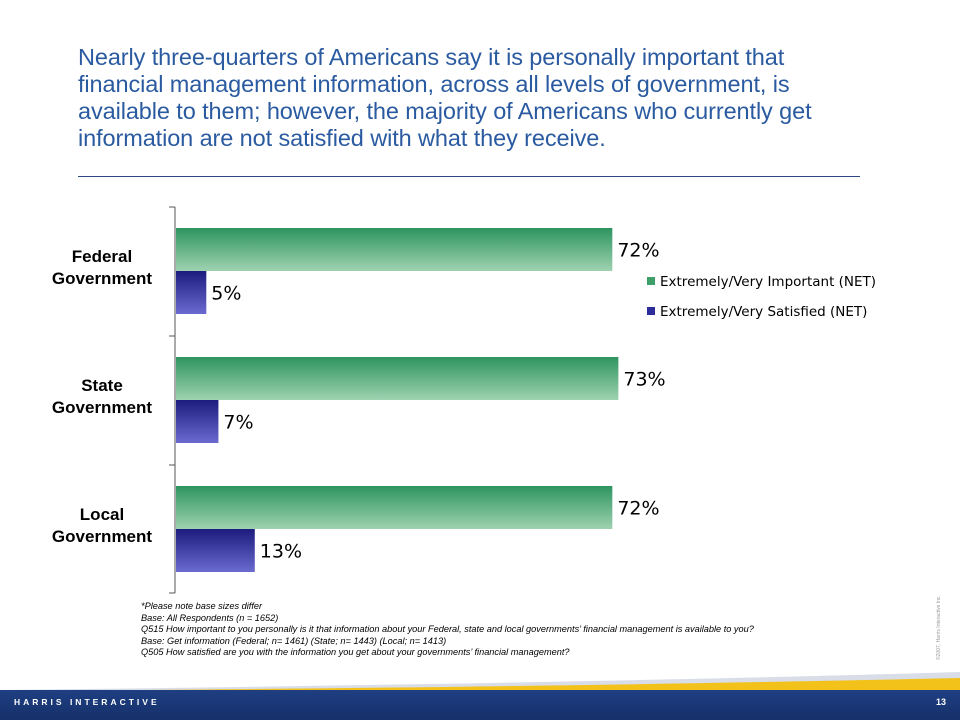 This screenshot has height=720, width=960. Describe the element at coordinates (202, 606) in the screenshot. I see `footnote-line: *Please note base sizes differ` at that location.